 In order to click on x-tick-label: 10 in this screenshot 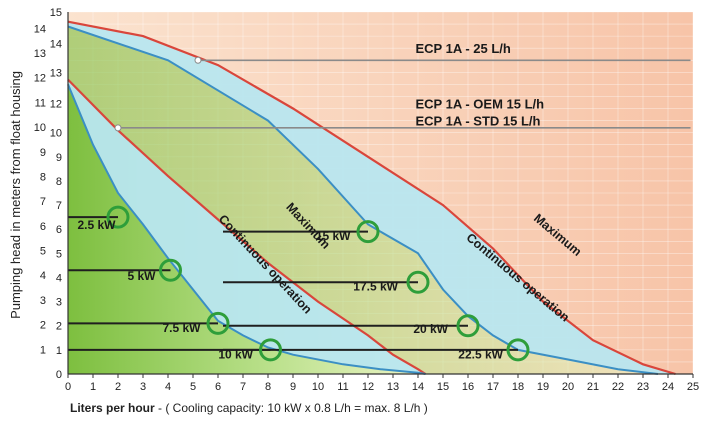, I will do `click(318, 387)`.